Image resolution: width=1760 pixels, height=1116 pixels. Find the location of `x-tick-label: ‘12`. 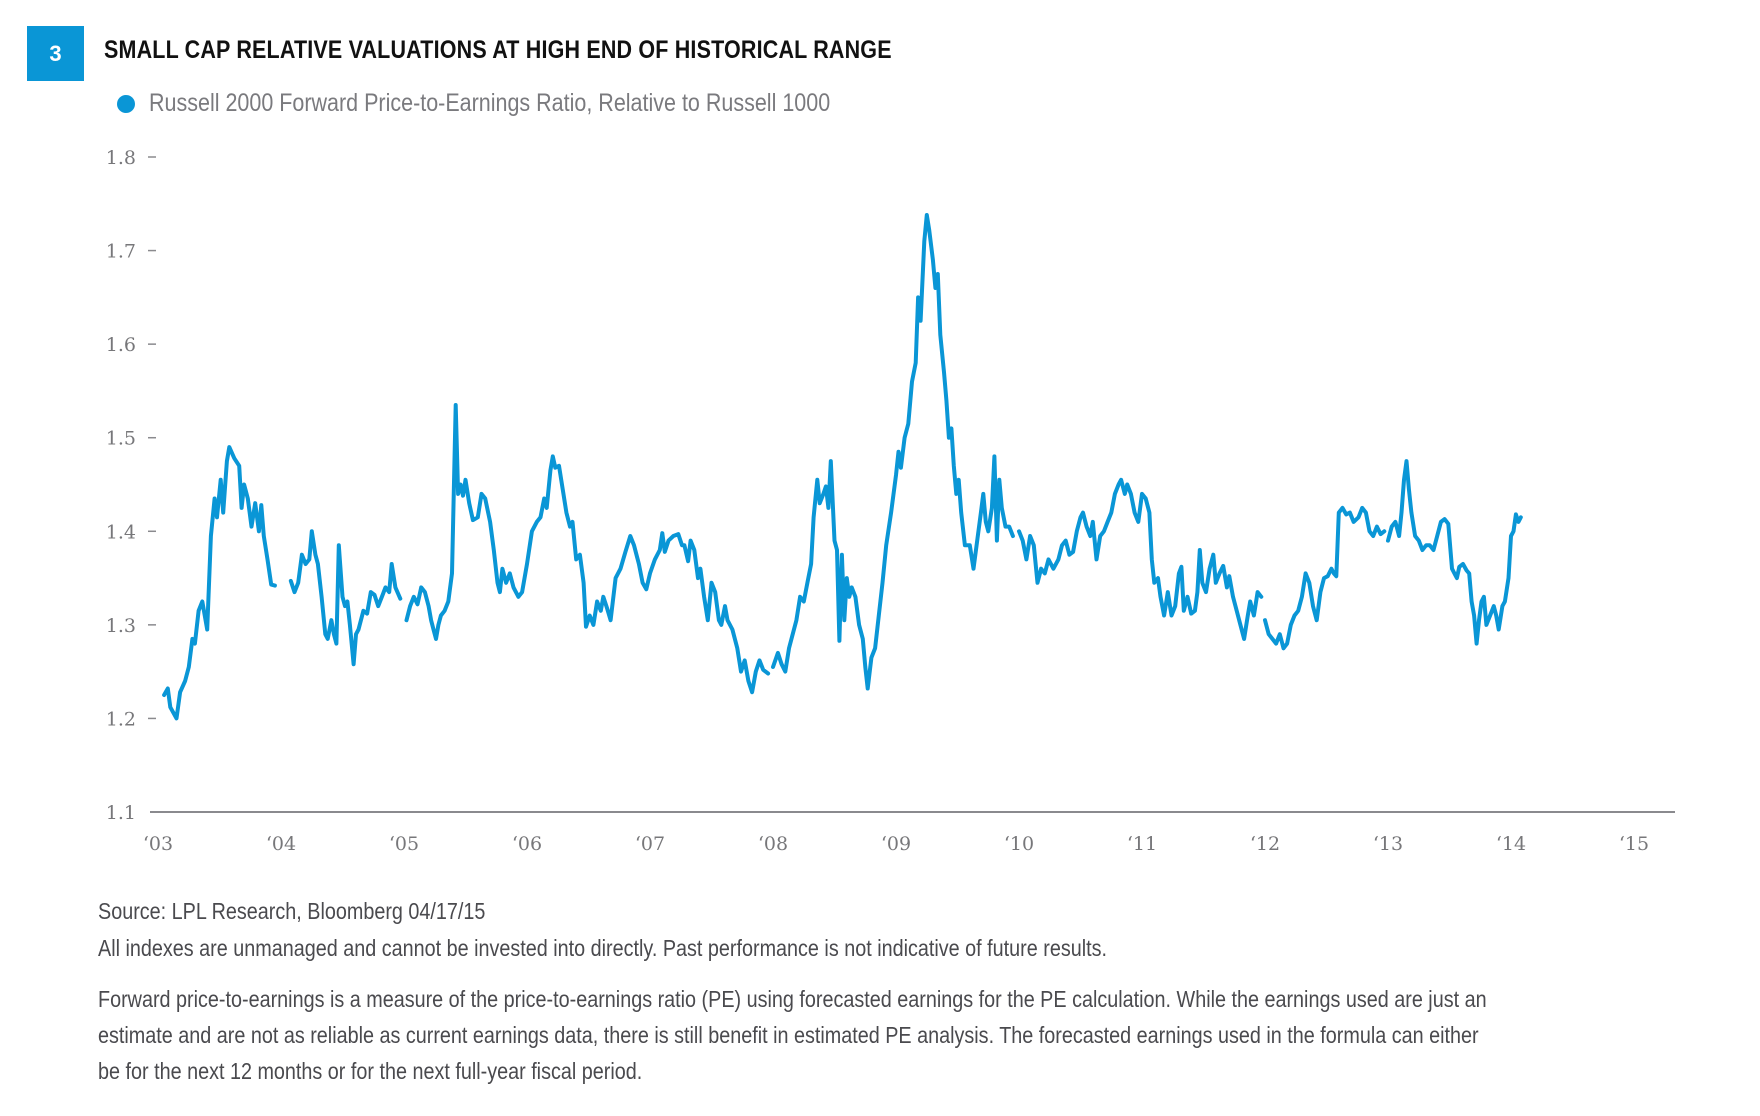

x-tick-label: ‘12 is located at coordinates (1265, 844).